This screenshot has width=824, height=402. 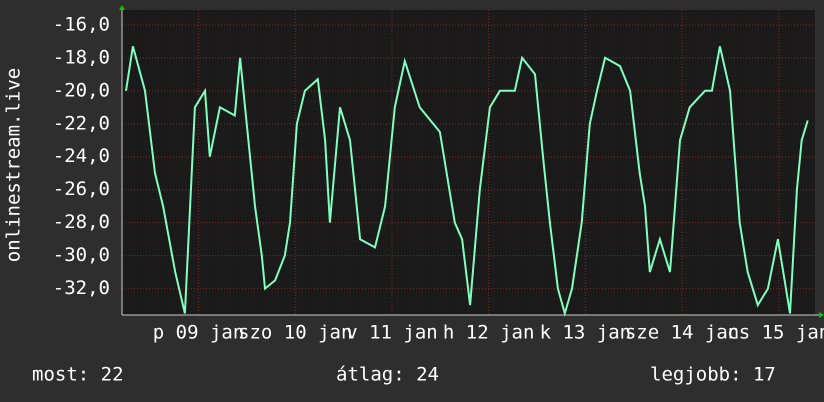 I want to click on footer-best: legjobb: 17, so click(x=713, y=375).